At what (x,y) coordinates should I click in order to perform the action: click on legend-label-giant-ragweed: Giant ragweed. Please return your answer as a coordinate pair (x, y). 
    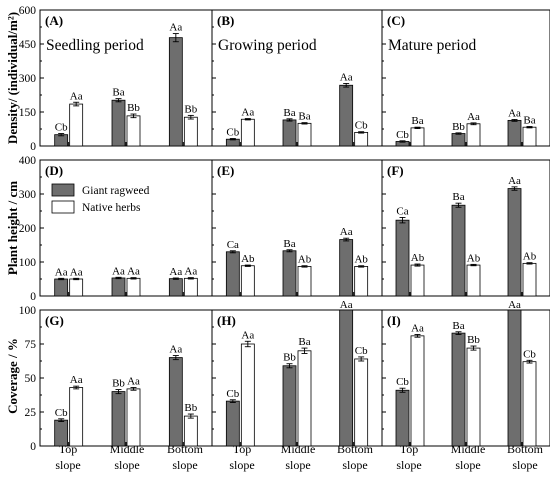
    Looking at the image, I should click on (116, 191).